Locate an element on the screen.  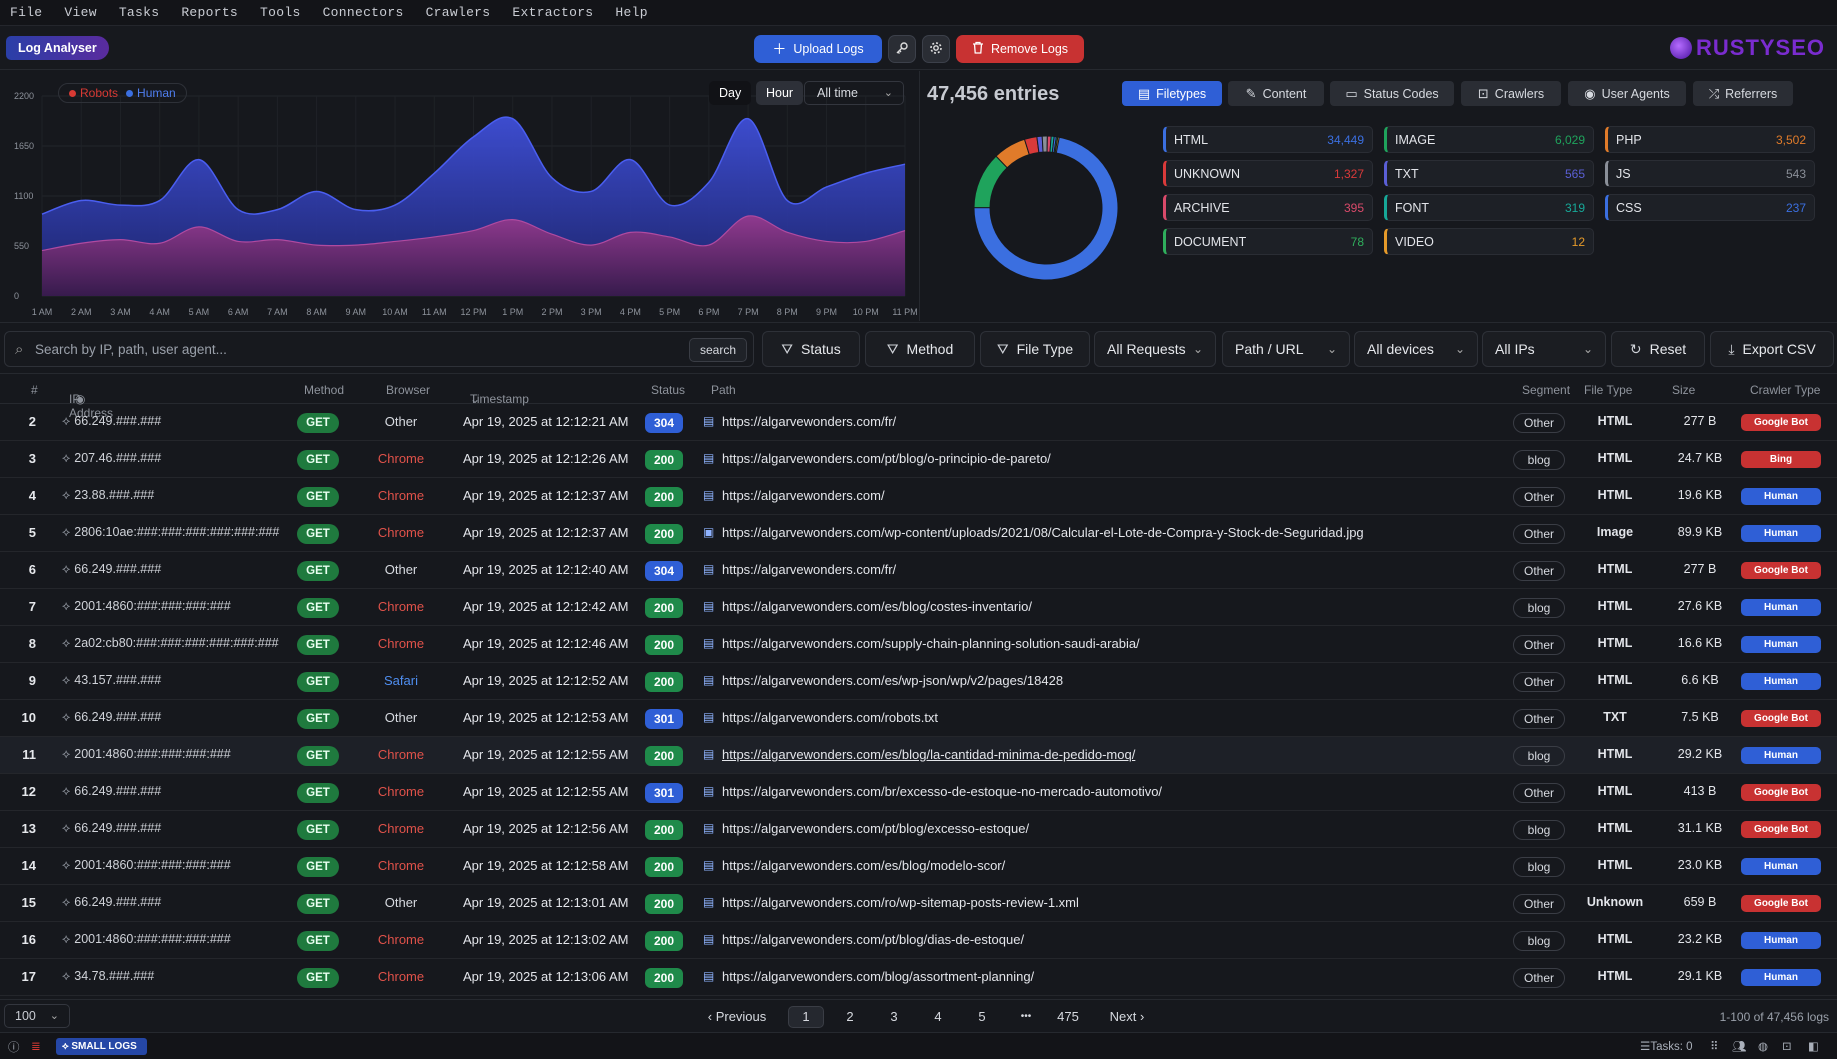
filetype-card-css: CSS 237 is located at coordinates (1710, 207).